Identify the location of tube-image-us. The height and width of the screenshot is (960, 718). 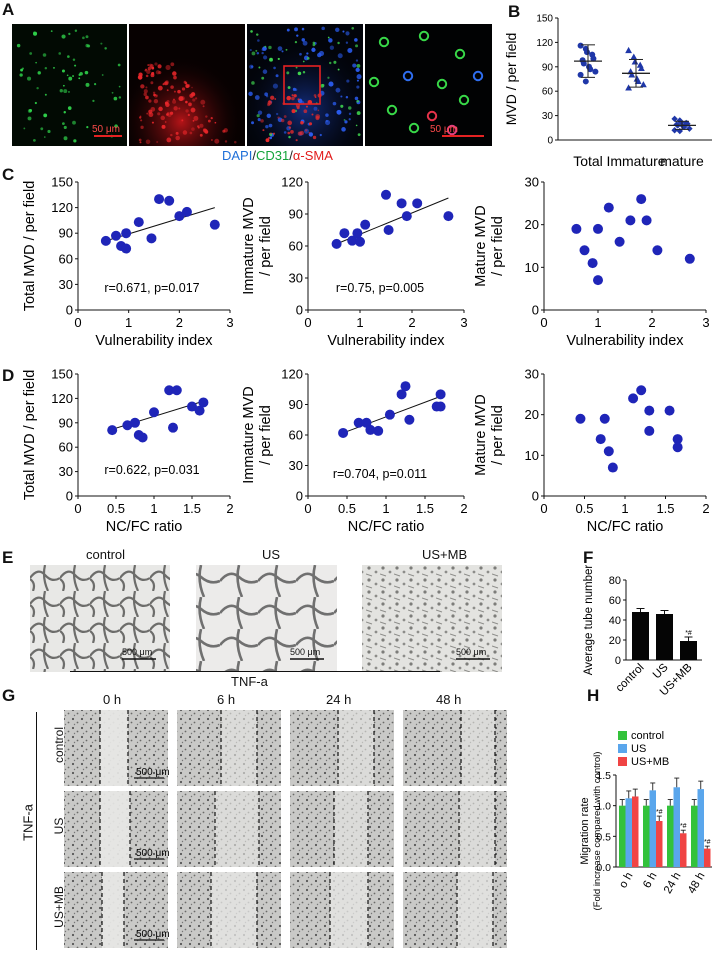
(266, 618).